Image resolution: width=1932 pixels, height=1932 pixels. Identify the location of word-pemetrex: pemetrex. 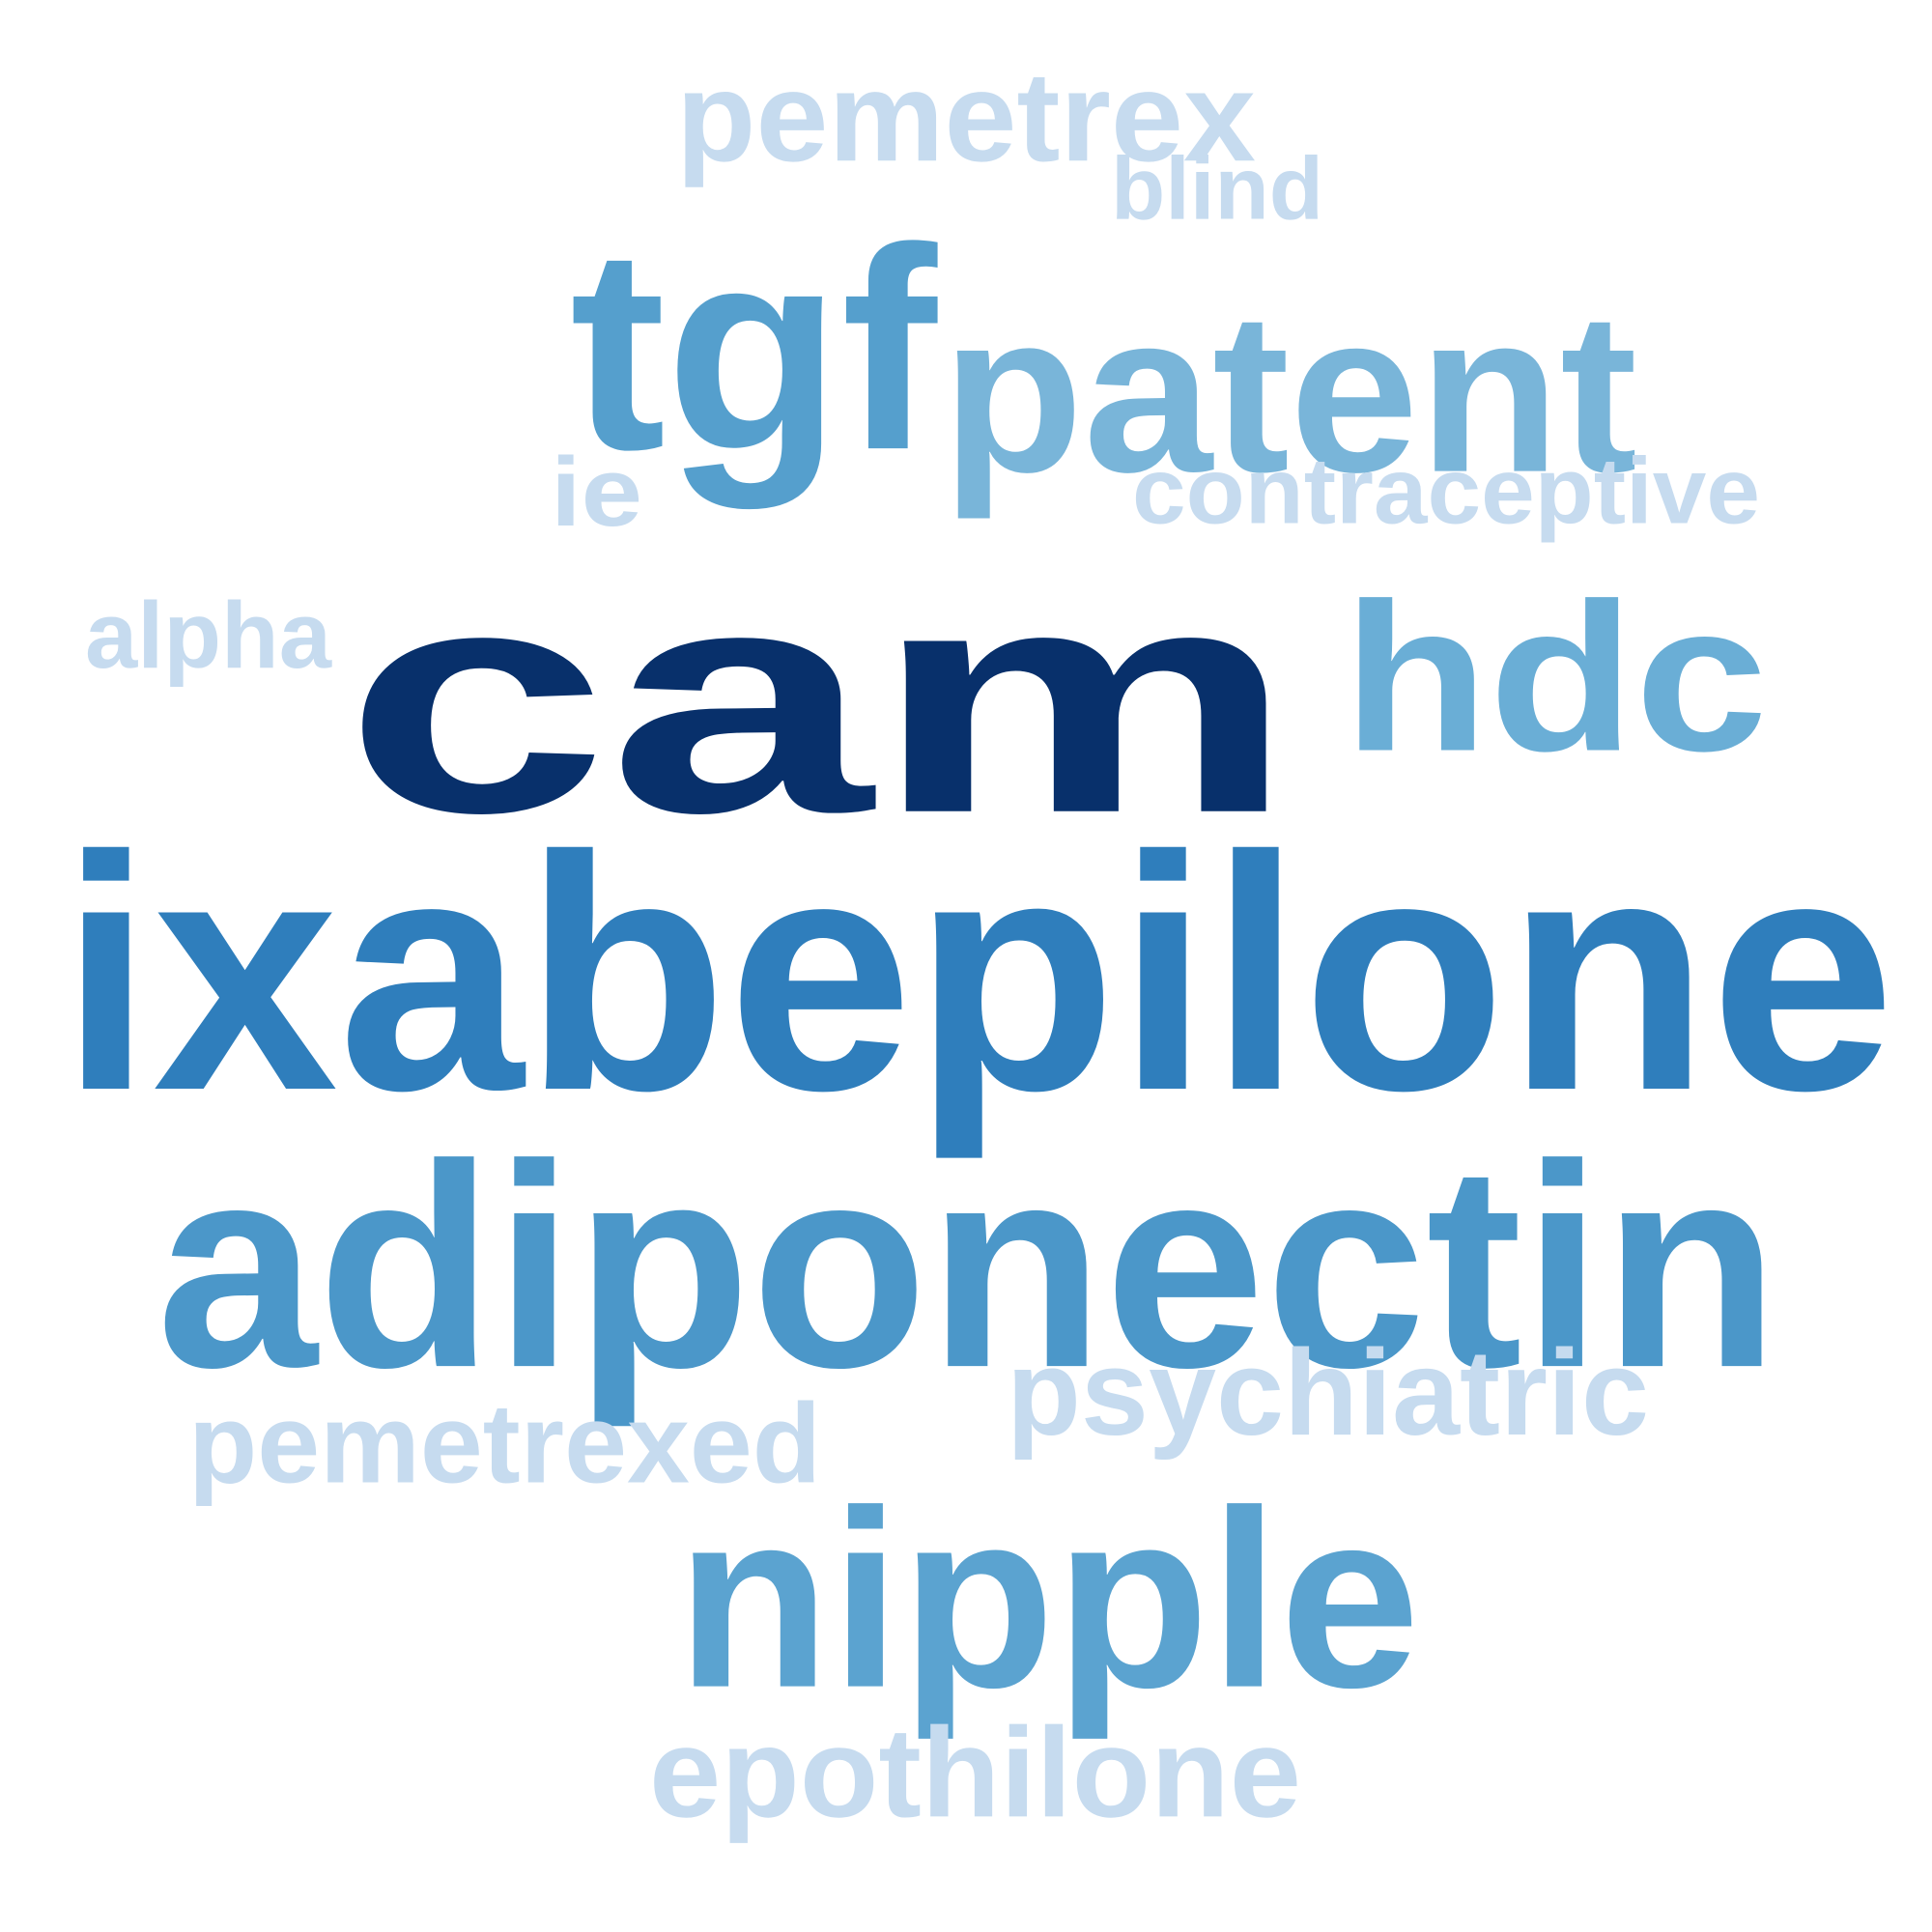
(966, 116).